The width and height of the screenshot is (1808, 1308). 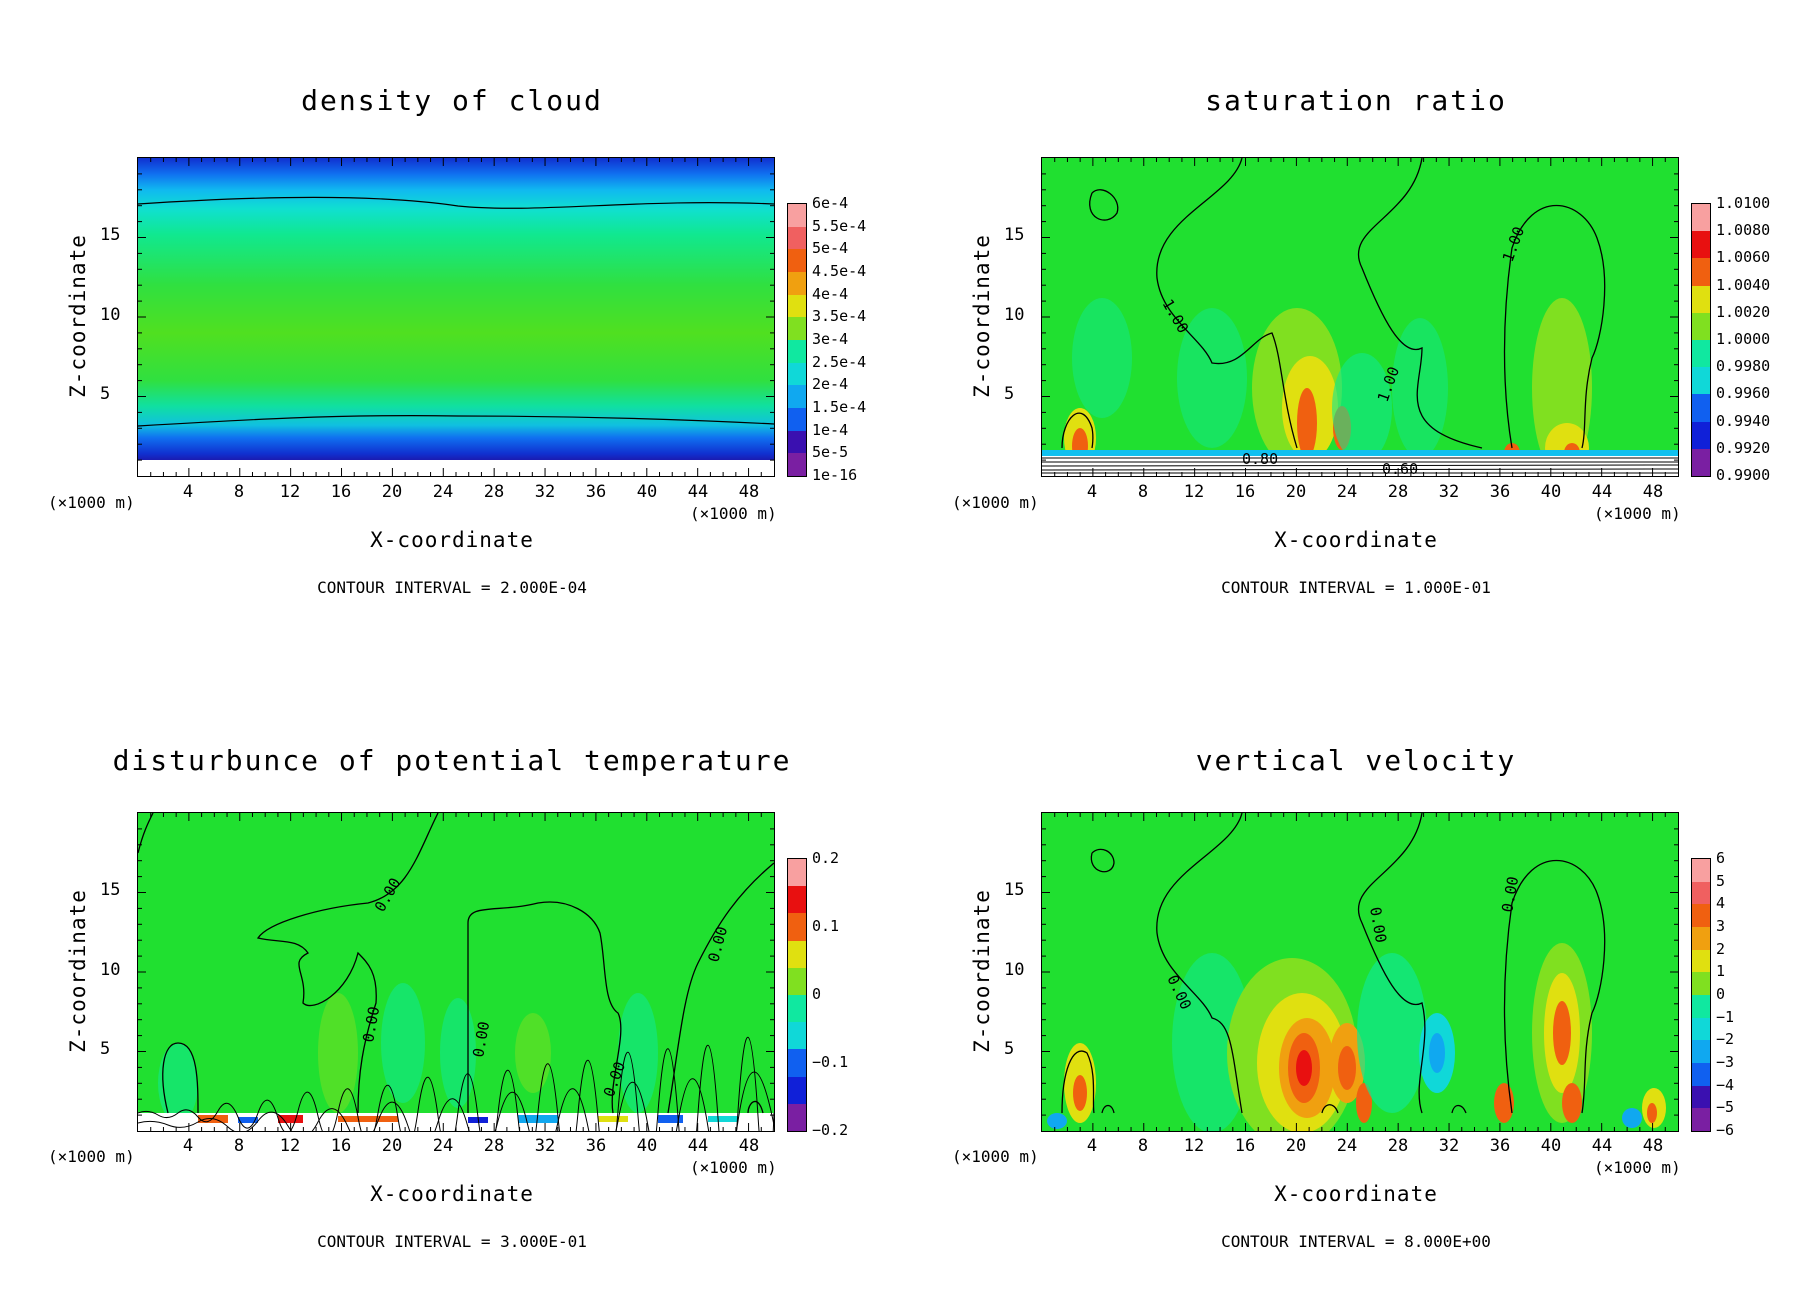 What do you see at coordinates (830, 429) in the screenshot?
I see `colorbar-tick-label: 1e-4` at bounding box center [830, 429].